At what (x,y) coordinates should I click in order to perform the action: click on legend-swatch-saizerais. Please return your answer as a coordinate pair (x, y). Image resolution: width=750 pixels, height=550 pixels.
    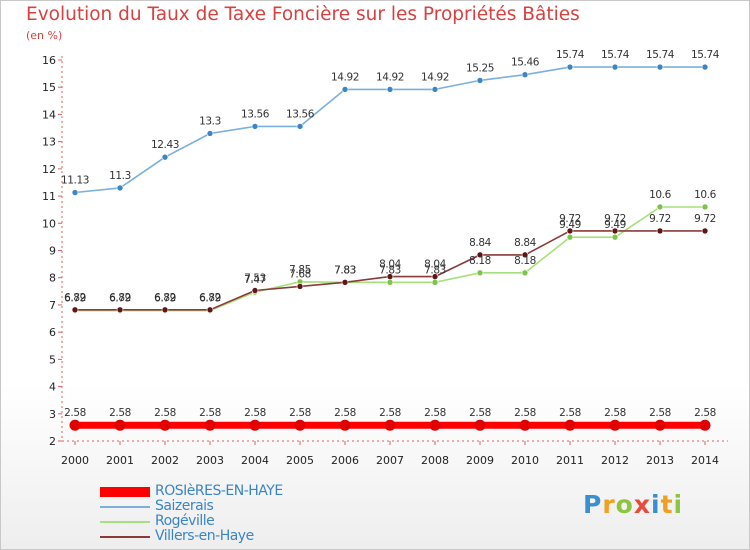
    Looking at the image, I should click on (125, 507).